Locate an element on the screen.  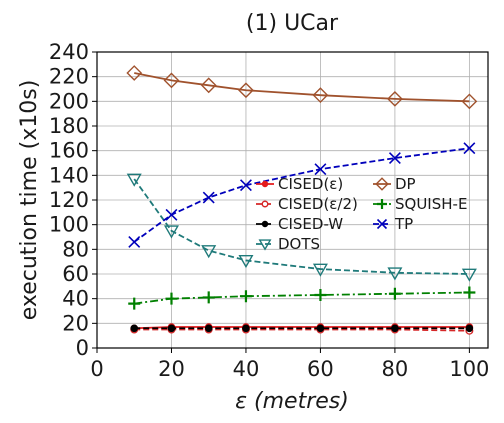
x-tick-label: 100 is located at coordinates (469, 369).